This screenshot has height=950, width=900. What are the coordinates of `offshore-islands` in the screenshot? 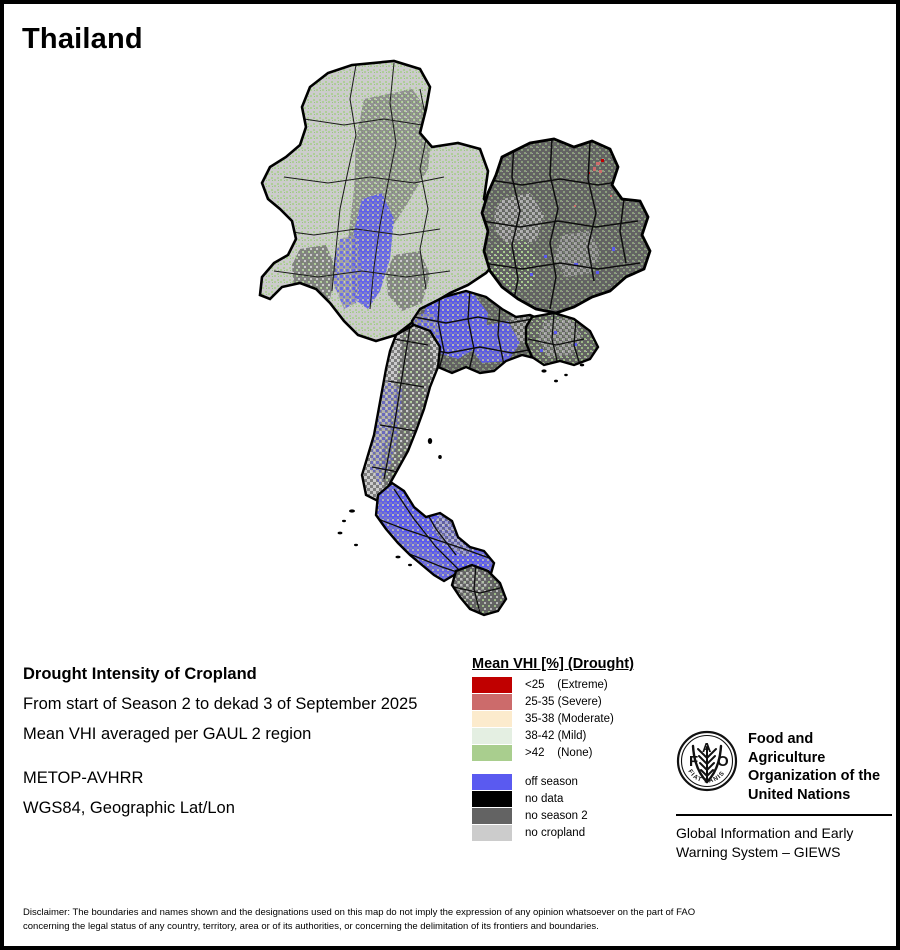 It's located at (461, 465).